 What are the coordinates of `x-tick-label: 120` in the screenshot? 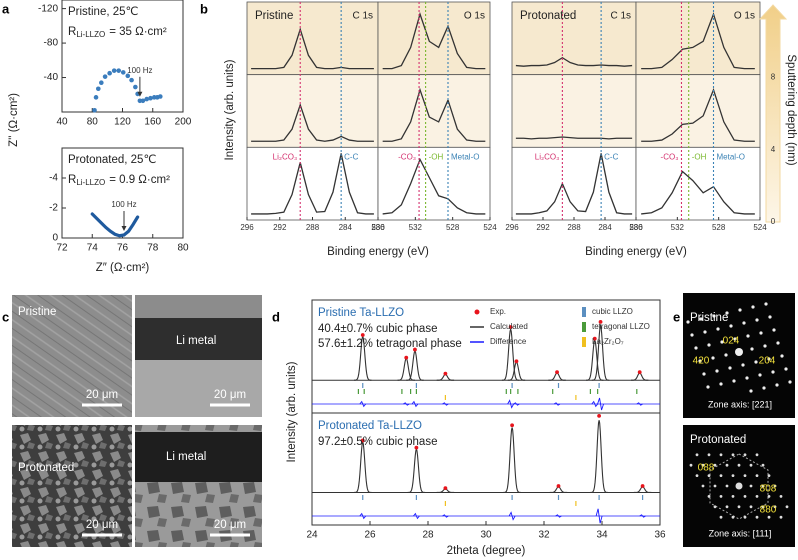 It's located at (122, 122).